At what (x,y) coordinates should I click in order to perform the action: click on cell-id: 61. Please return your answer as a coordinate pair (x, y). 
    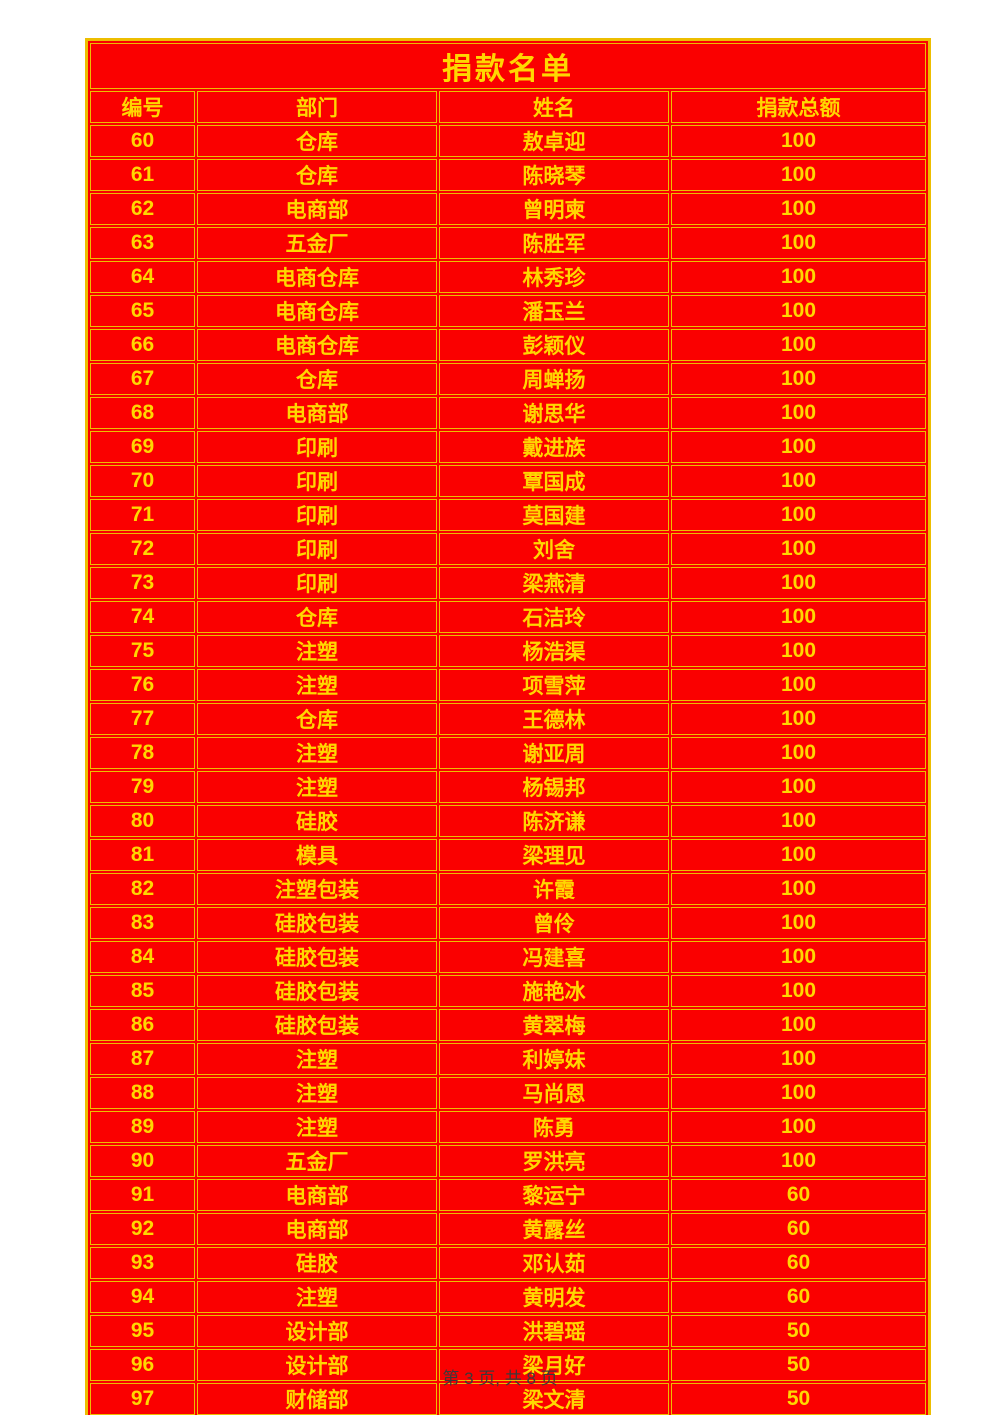
    Looking at the image, I should click on (142, 175).